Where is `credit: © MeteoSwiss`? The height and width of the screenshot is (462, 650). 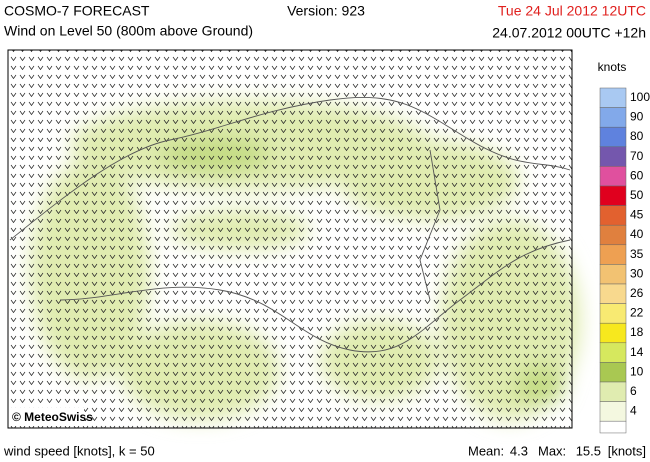
credit: © MeteoSwiss is located at coordinates (52, 417).